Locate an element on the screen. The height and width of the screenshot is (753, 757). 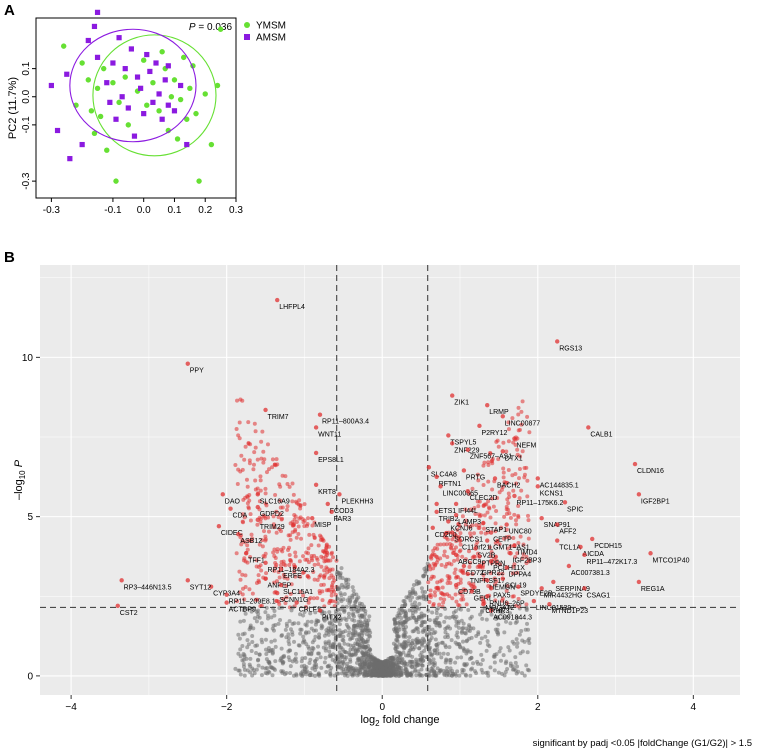
gene-label: TRIM7 is located at coordinates (278, 417).